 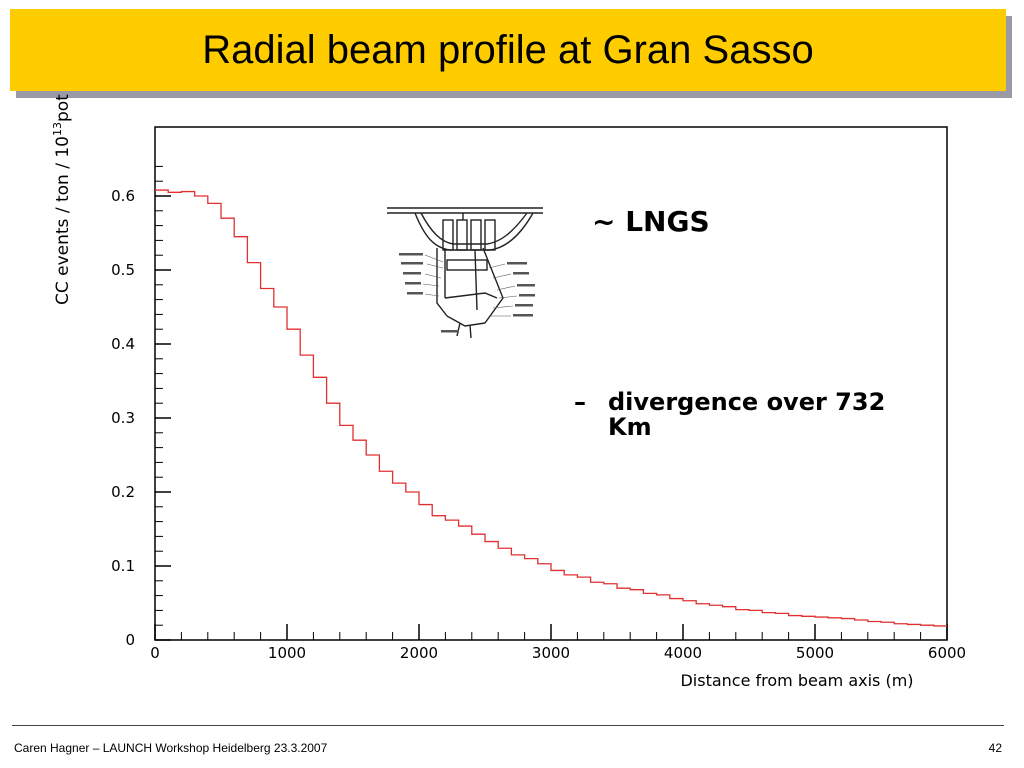 What do you see at coordinates (123, 270) in the screenshot?
I see `y-tick-label: 0.5` at bounding box center [123, 270].